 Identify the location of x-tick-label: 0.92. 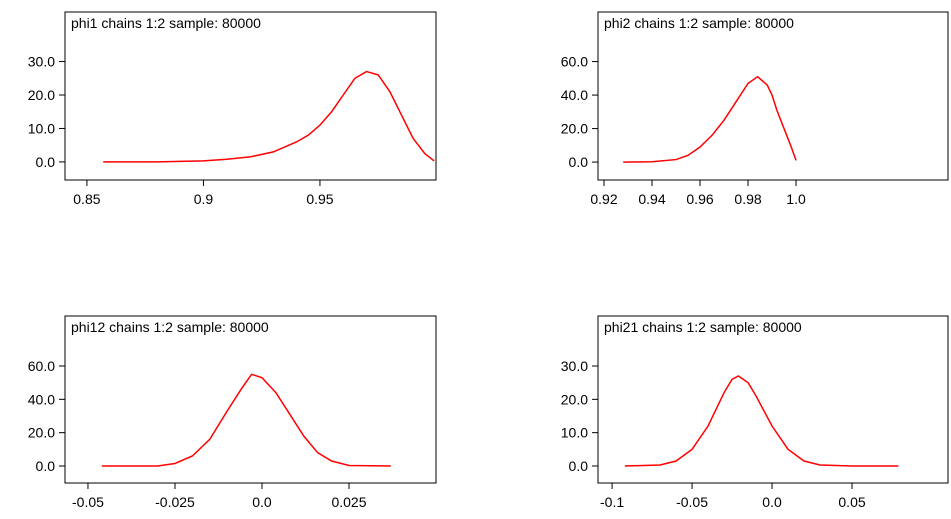
(603, 199).